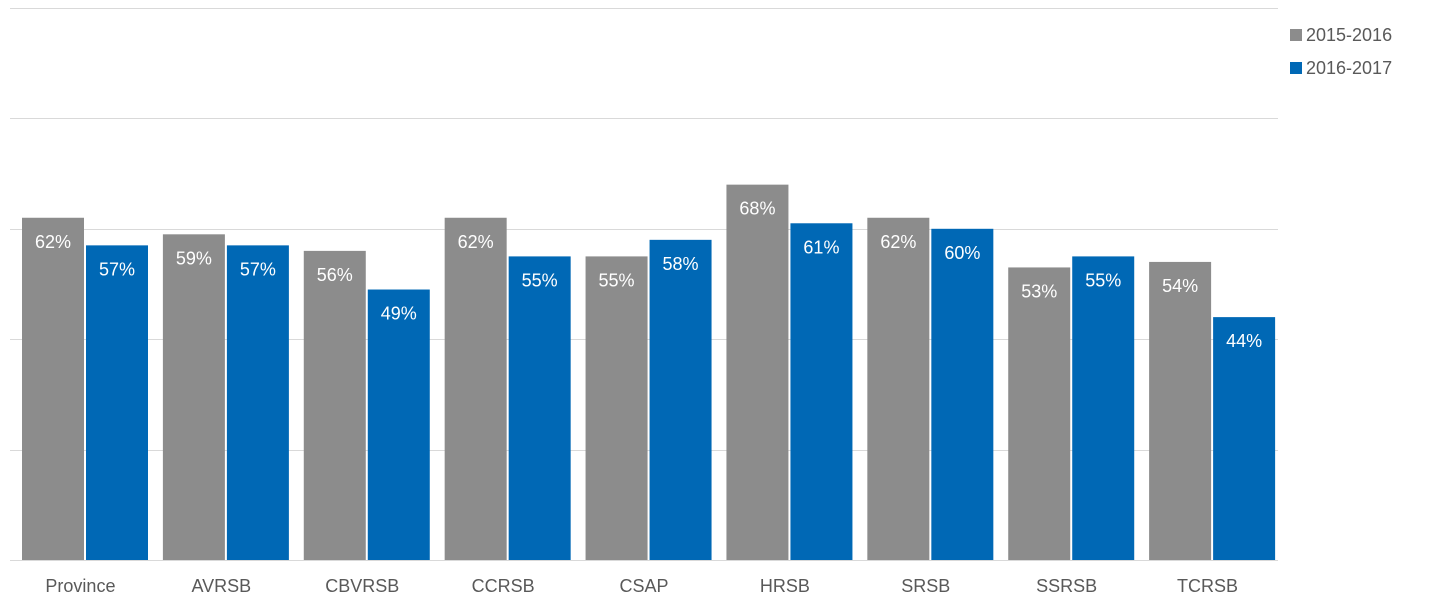 This screenshot has height=606, width=1449. What do you see at coordinates (193, 397) in the screenshot?
I see `bar-avrsb-2015-2016` at bounding box center [193, 397].